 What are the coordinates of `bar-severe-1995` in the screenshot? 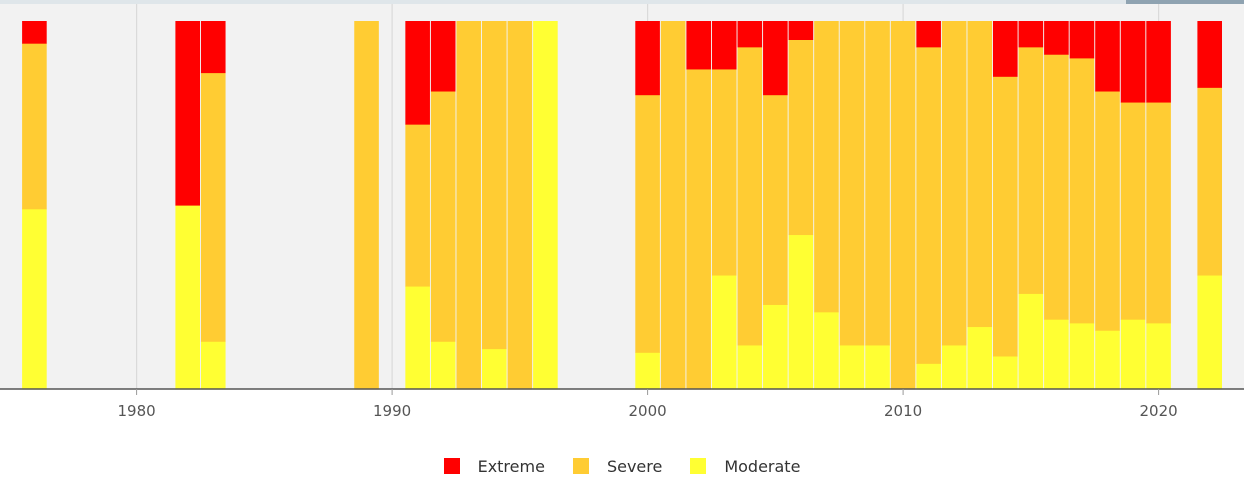 It's located at (520, 205).